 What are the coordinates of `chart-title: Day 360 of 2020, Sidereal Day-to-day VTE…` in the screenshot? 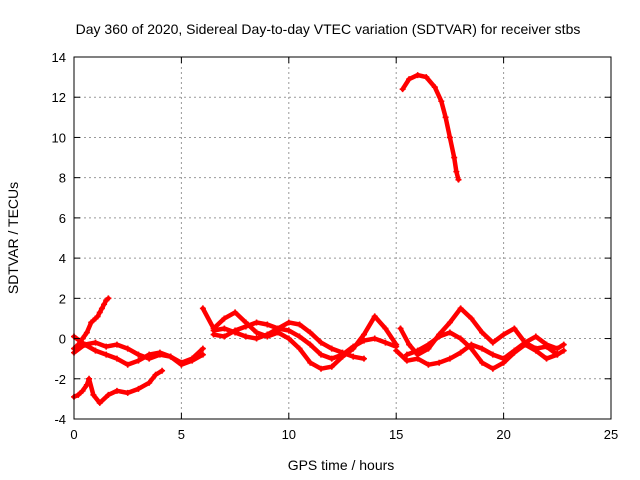 It's located at (328, 29).